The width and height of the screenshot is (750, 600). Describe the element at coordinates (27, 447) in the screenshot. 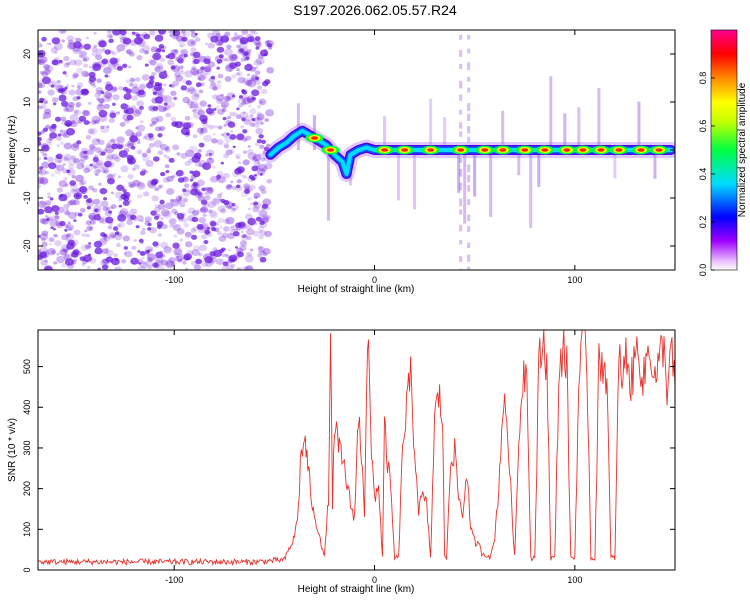

I see `bottom-y-tick-label: 300` at that location.